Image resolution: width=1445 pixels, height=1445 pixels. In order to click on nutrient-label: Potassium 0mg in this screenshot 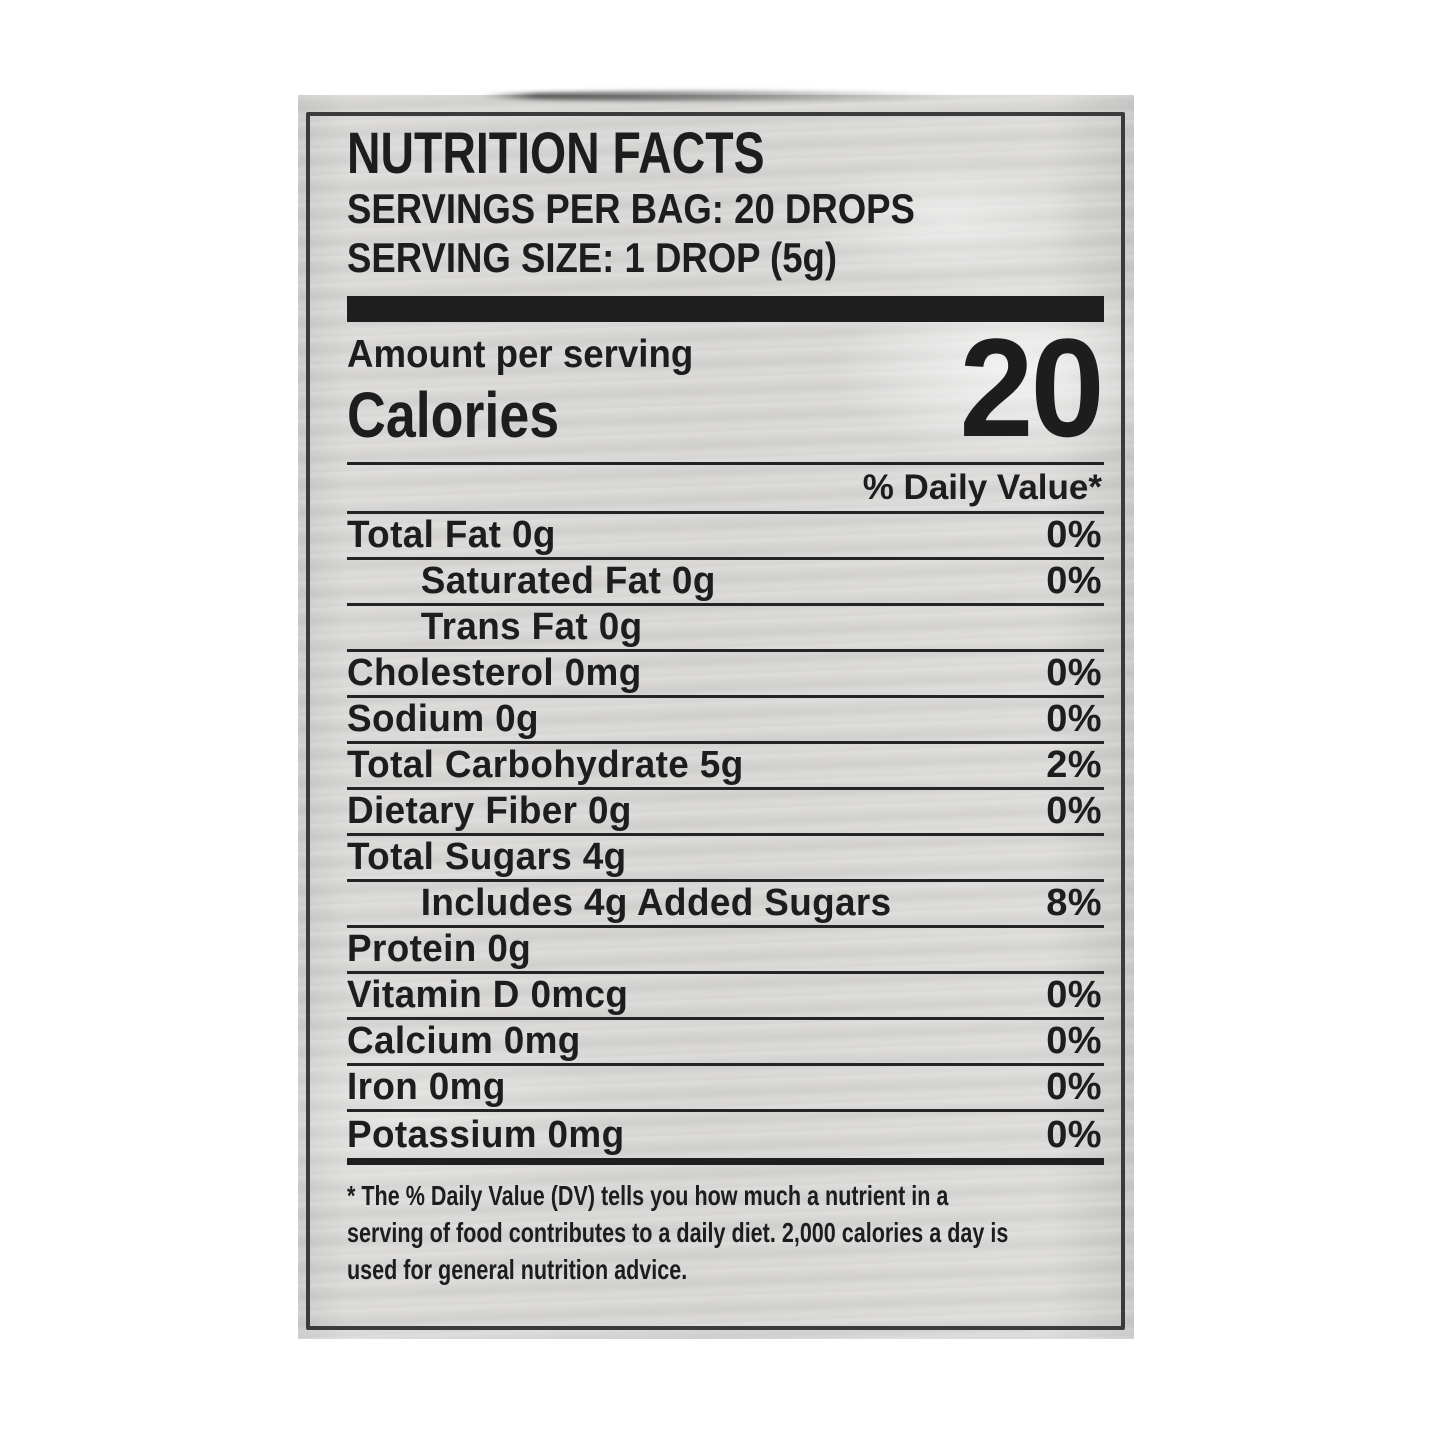, I will do `click(486, 1134)`.